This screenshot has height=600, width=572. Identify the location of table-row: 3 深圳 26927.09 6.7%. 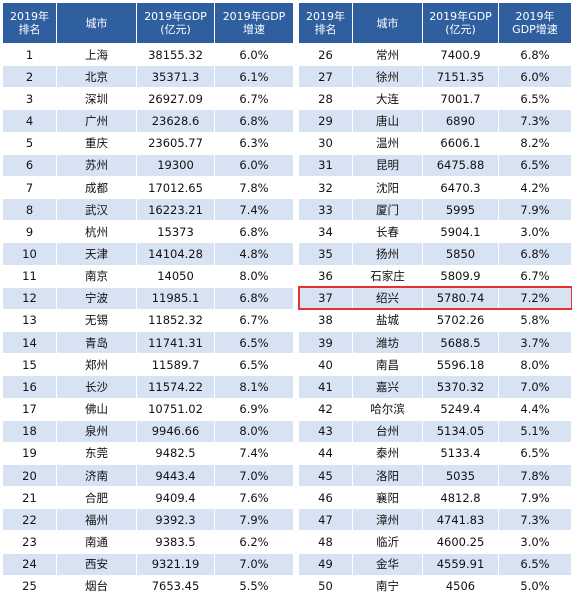
(148, 99).